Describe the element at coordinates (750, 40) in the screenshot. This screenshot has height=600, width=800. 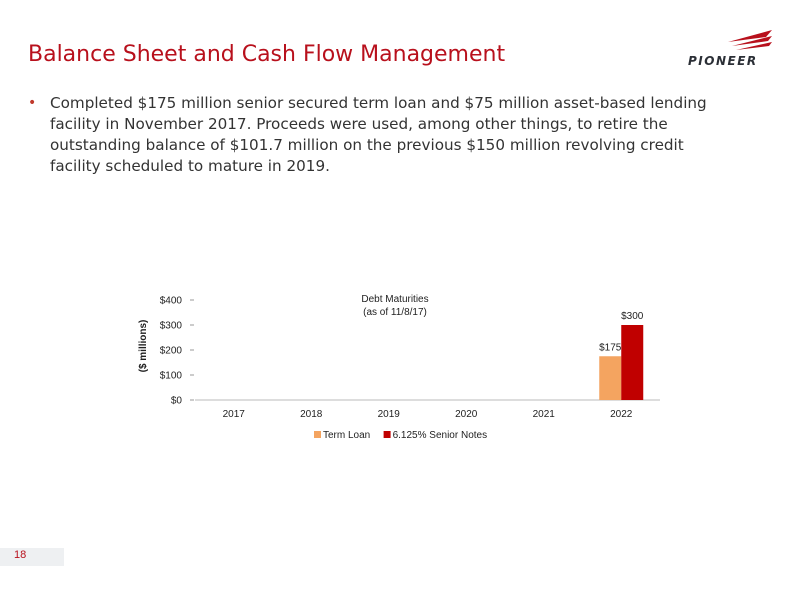
I see `swoosh-icon` at that location.